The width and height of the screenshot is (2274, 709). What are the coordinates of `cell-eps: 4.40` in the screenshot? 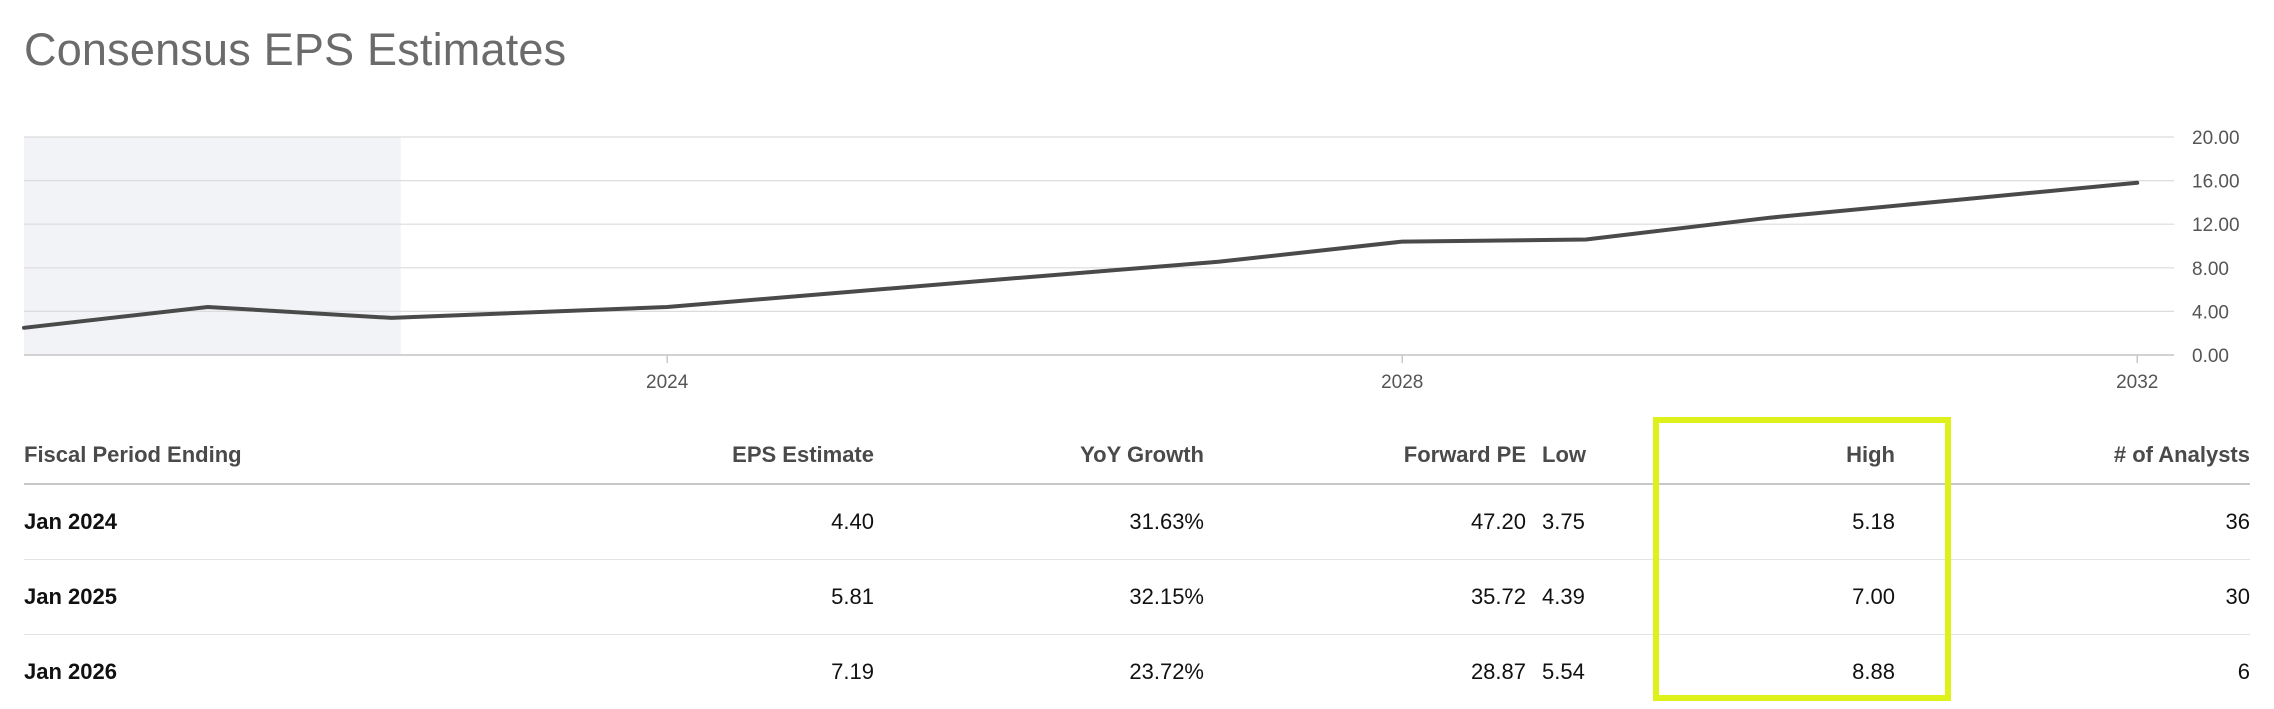 It's located at (599, 522).